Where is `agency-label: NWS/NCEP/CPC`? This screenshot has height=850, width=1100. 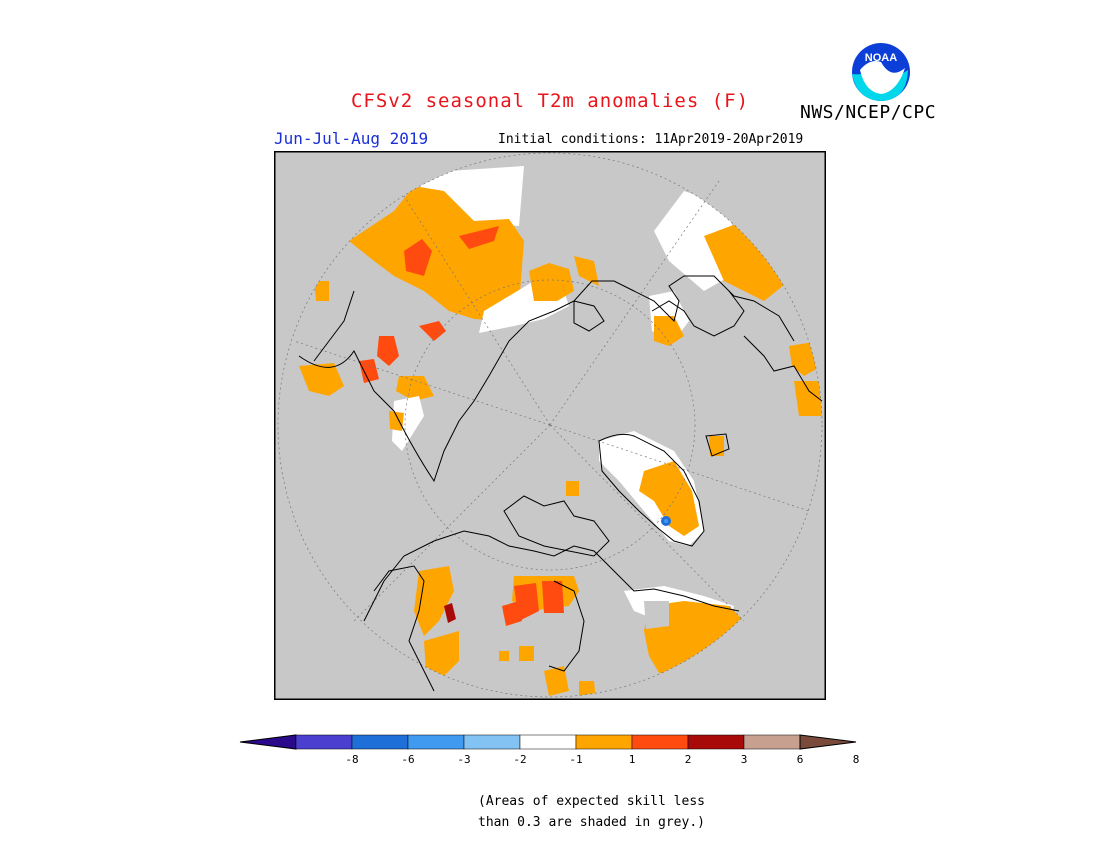 agency-label: NWS/NCEP/CPC is located at coordinates (868, 112).